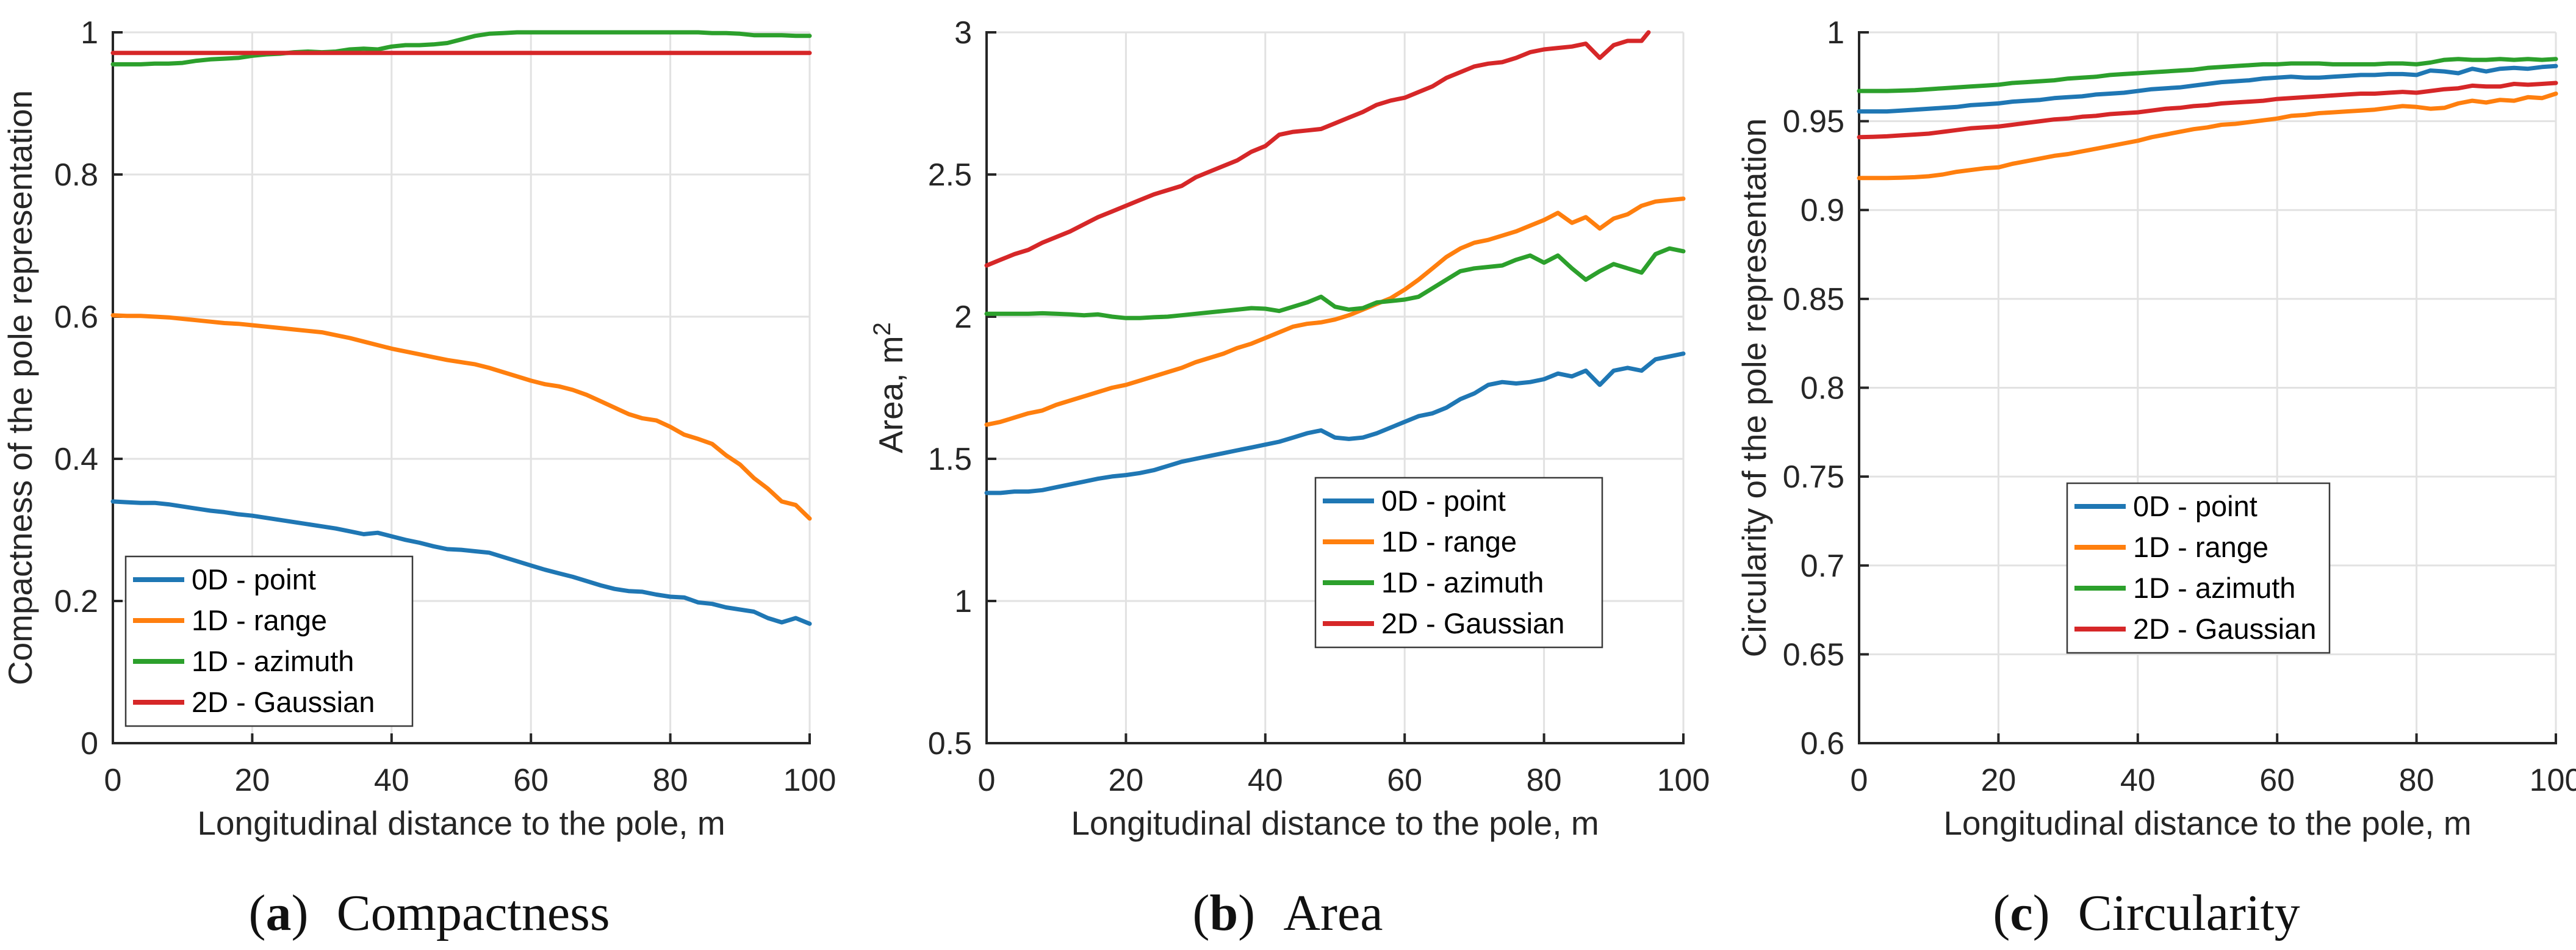 The image size is (2576, 950). I want to click on caption-letter: a, so click(278, 913).